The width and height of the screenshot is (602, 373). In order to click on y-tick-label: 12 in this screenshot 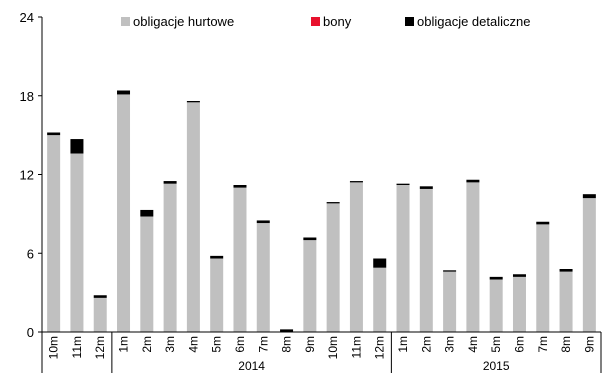, I will do `click(27, 175)`.